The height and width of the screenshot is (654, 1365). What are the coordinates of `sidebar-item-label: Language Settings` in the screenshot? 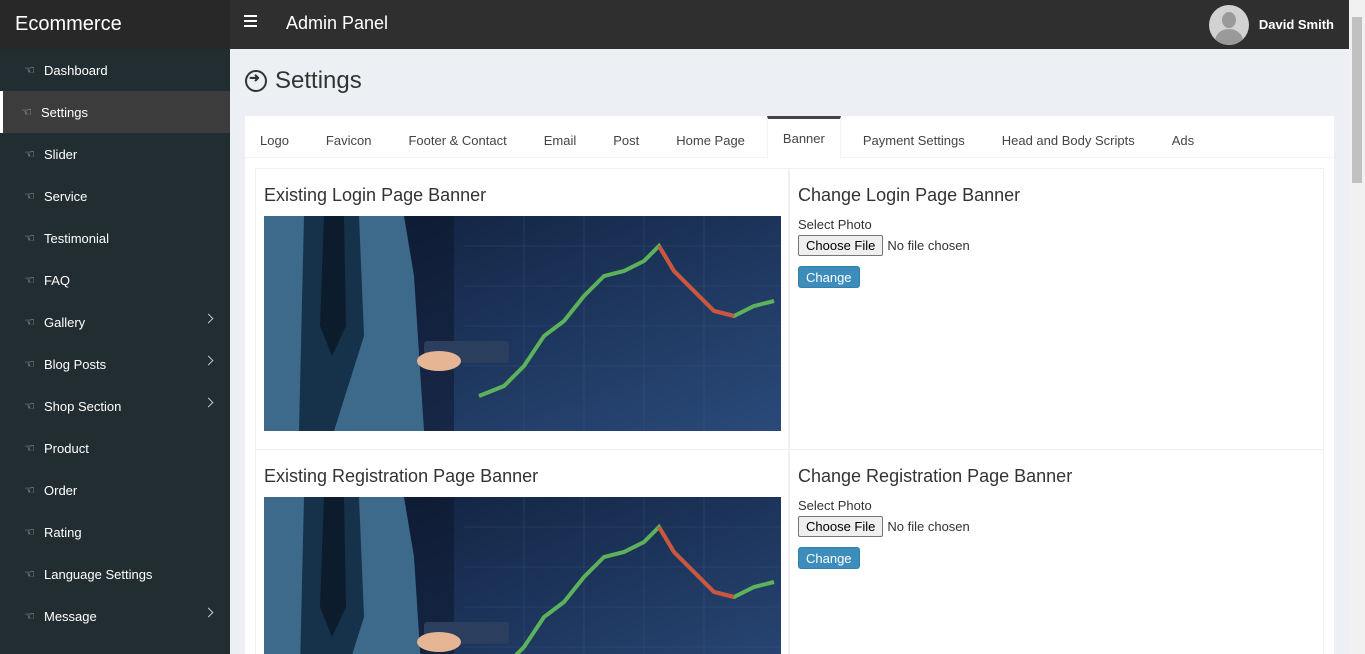 It's located at (98, 574).